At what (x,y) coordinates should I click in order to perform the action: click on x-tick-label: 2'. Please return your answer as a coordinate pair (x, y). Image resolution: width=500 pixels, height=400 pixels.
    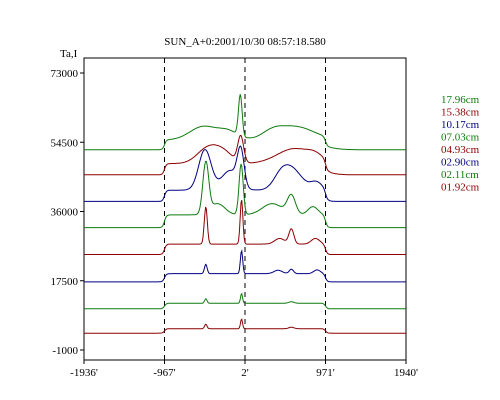
    Looking at the image, I should click on (245, 373).